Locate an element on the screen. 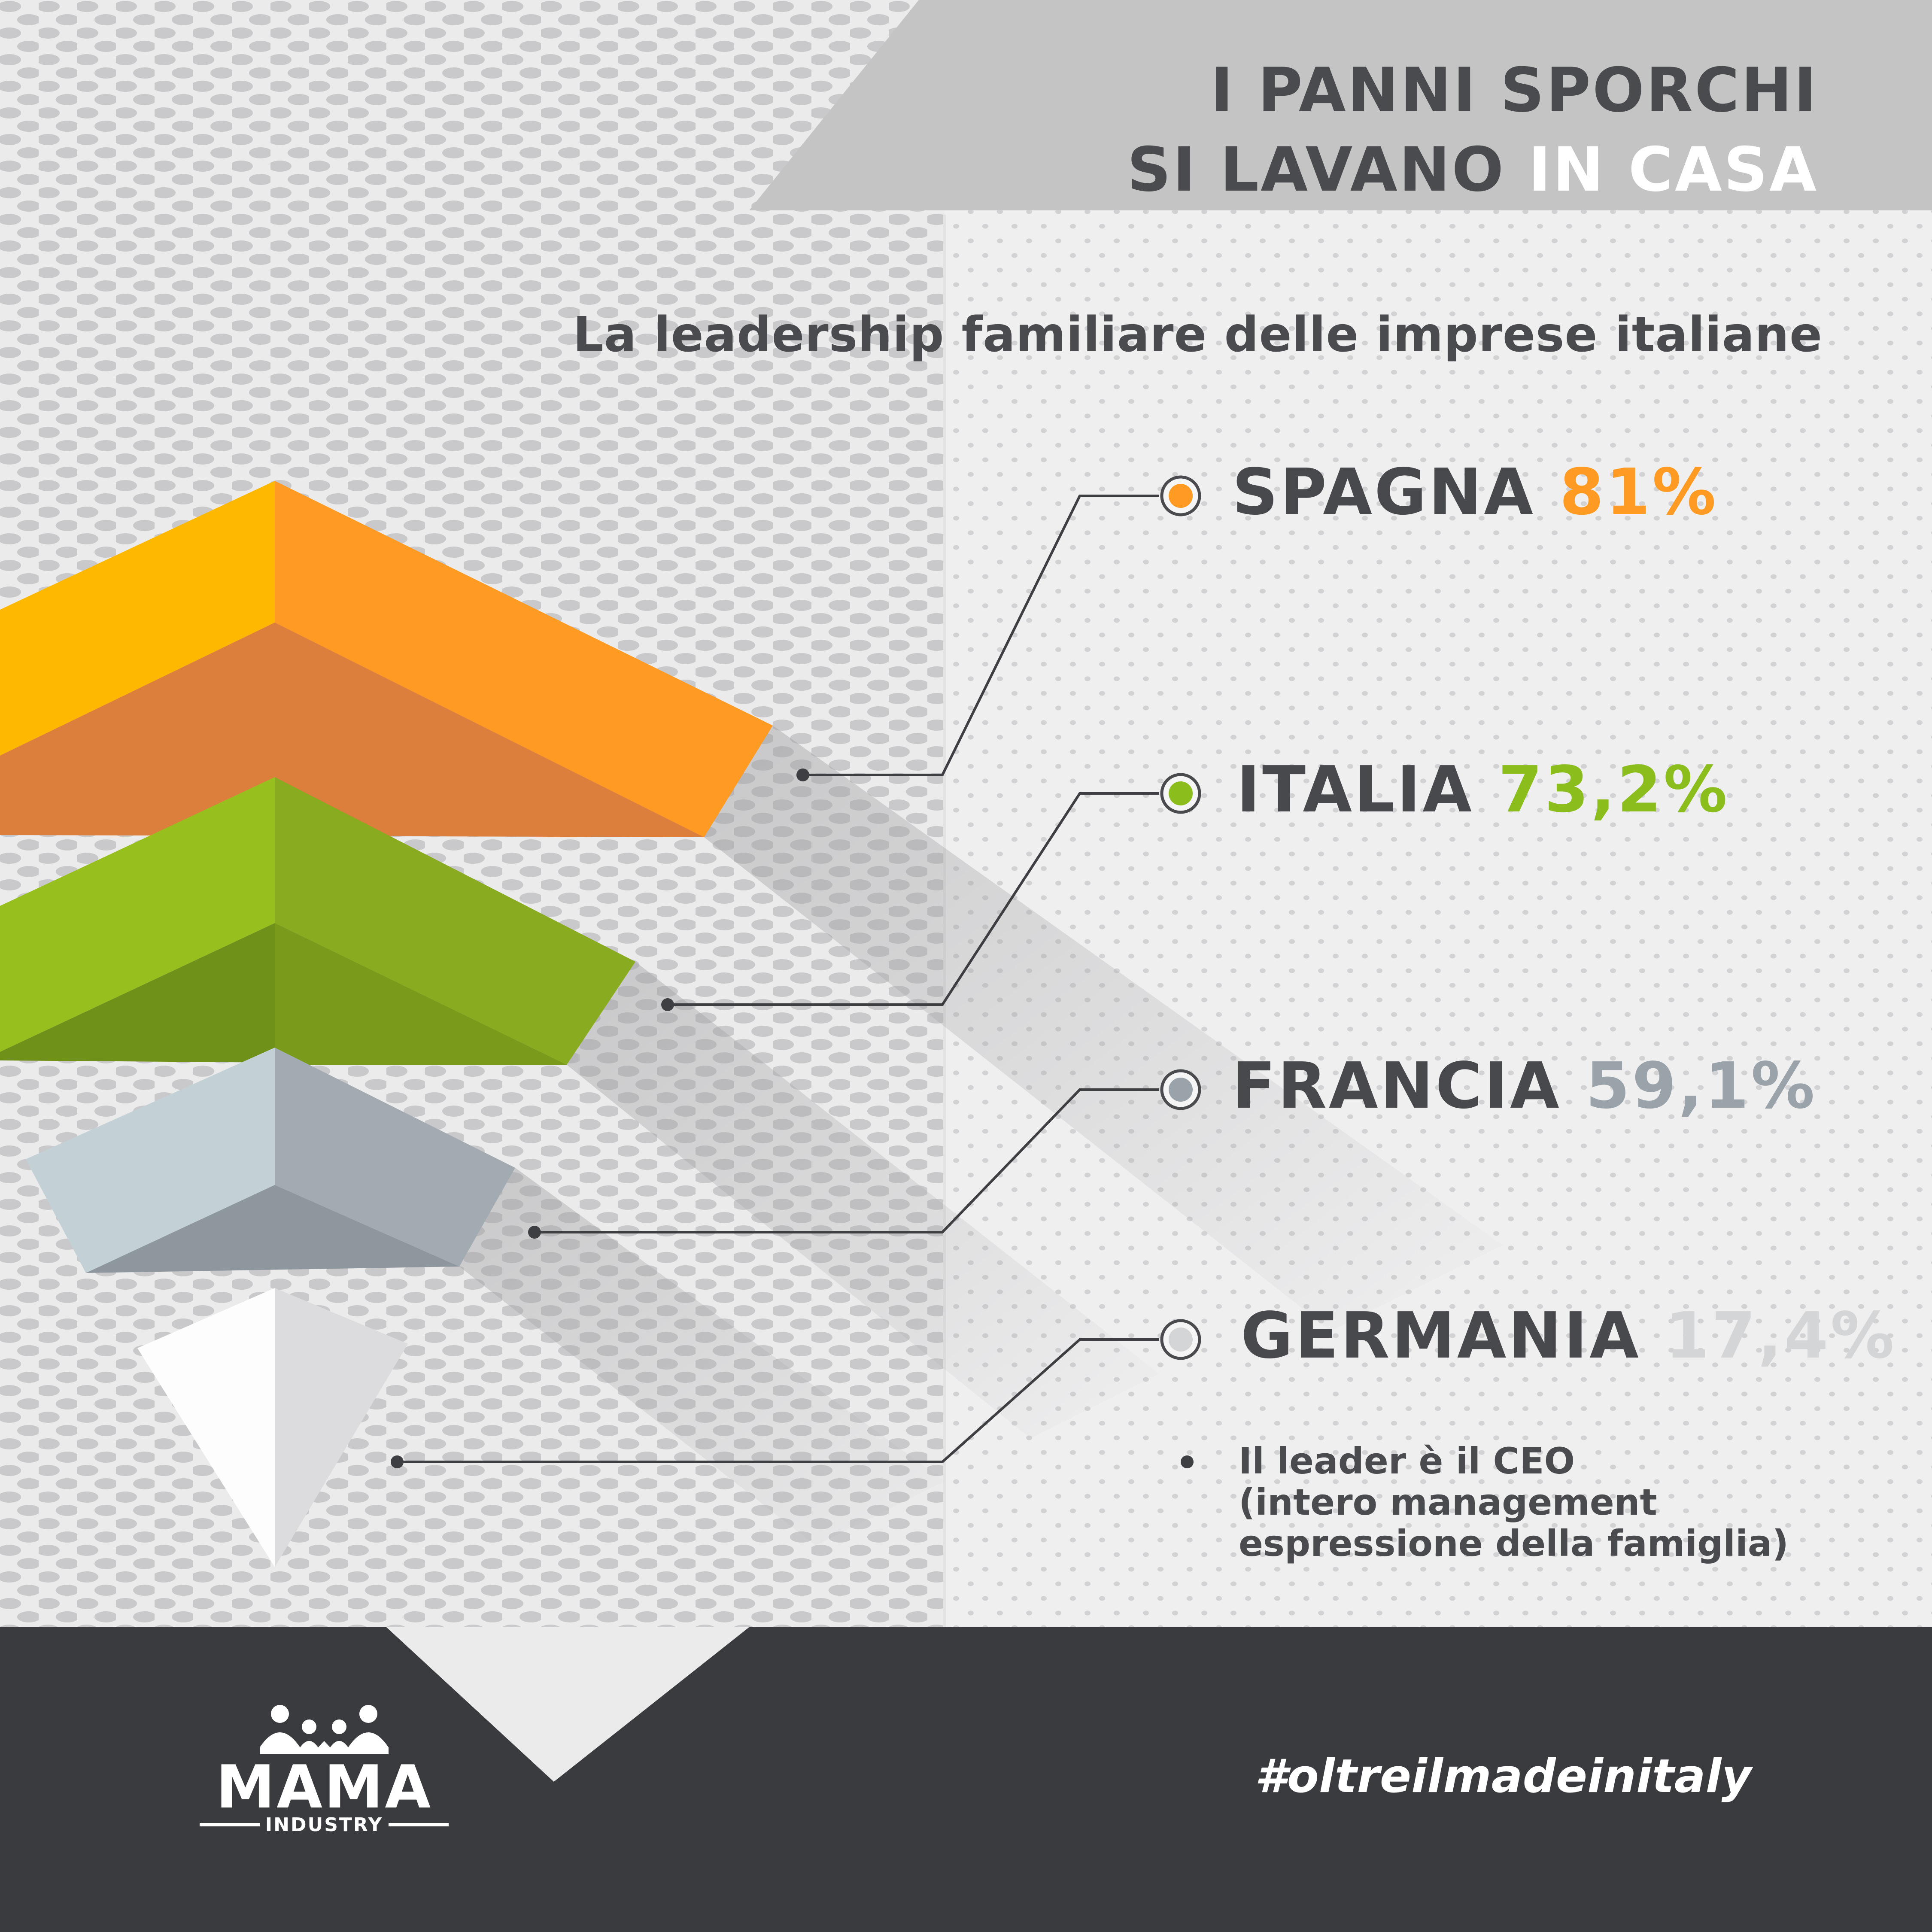  note-line-3: espressione della famiglia) is located at coordinates (1514, 1543).